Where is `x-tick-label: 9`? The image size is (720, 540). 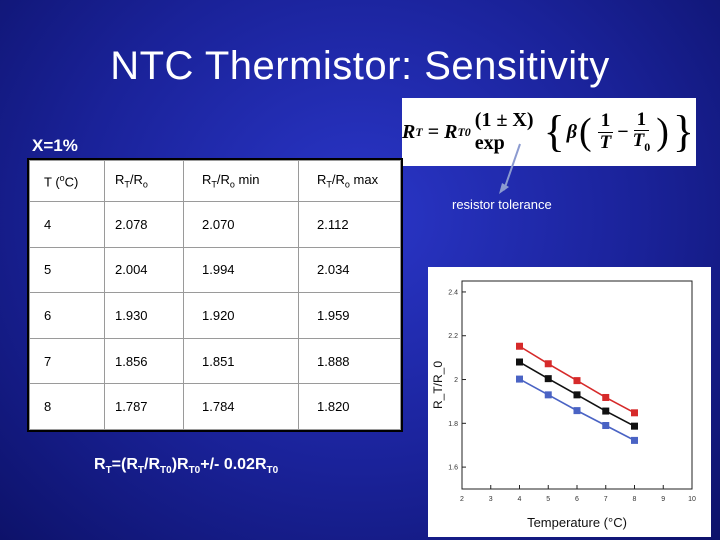
x-tick-label: 9 is located at coordinates (663, 499).